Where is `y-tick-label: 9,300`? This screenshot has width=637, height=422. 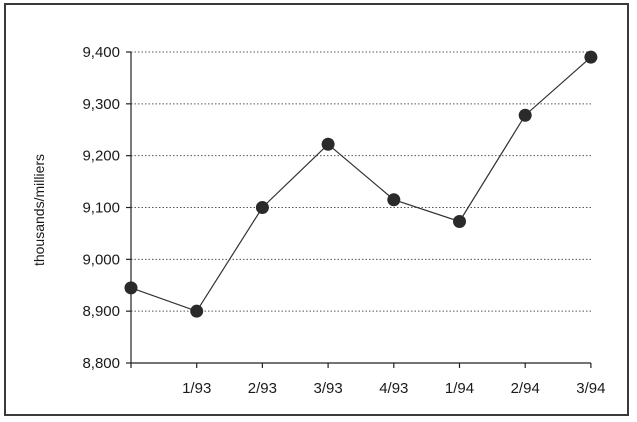
y-tick-label: 9,300 is located at coordinates (101, 104).